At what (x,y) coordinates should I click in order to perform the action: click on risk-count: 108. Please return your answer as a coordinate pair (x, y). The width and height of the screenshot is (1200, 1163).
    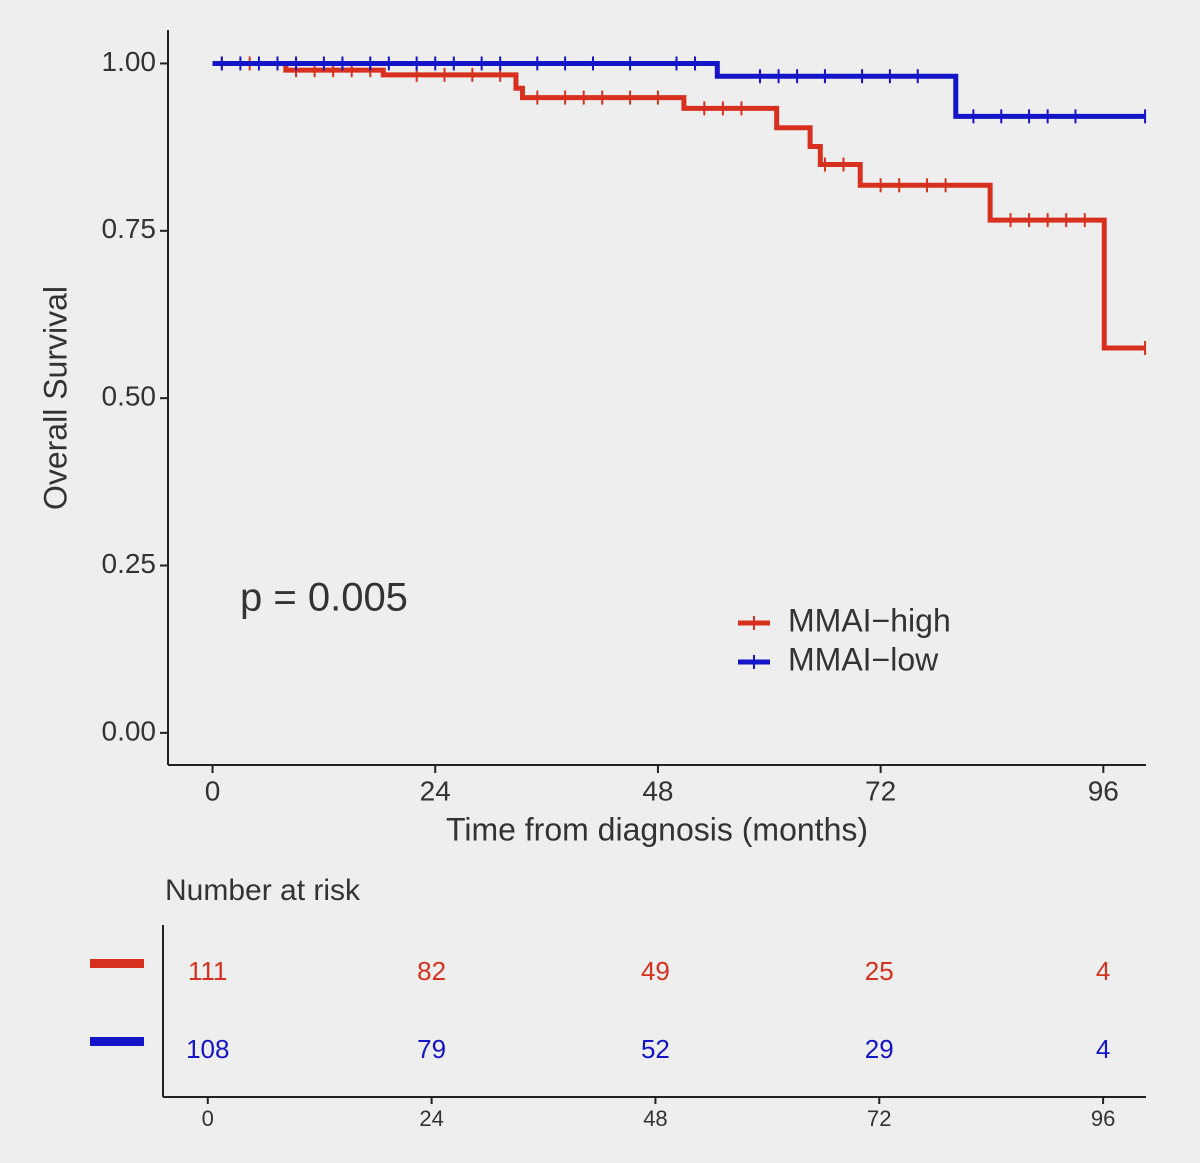
    Looking at the image, I should click on (207, 1049).